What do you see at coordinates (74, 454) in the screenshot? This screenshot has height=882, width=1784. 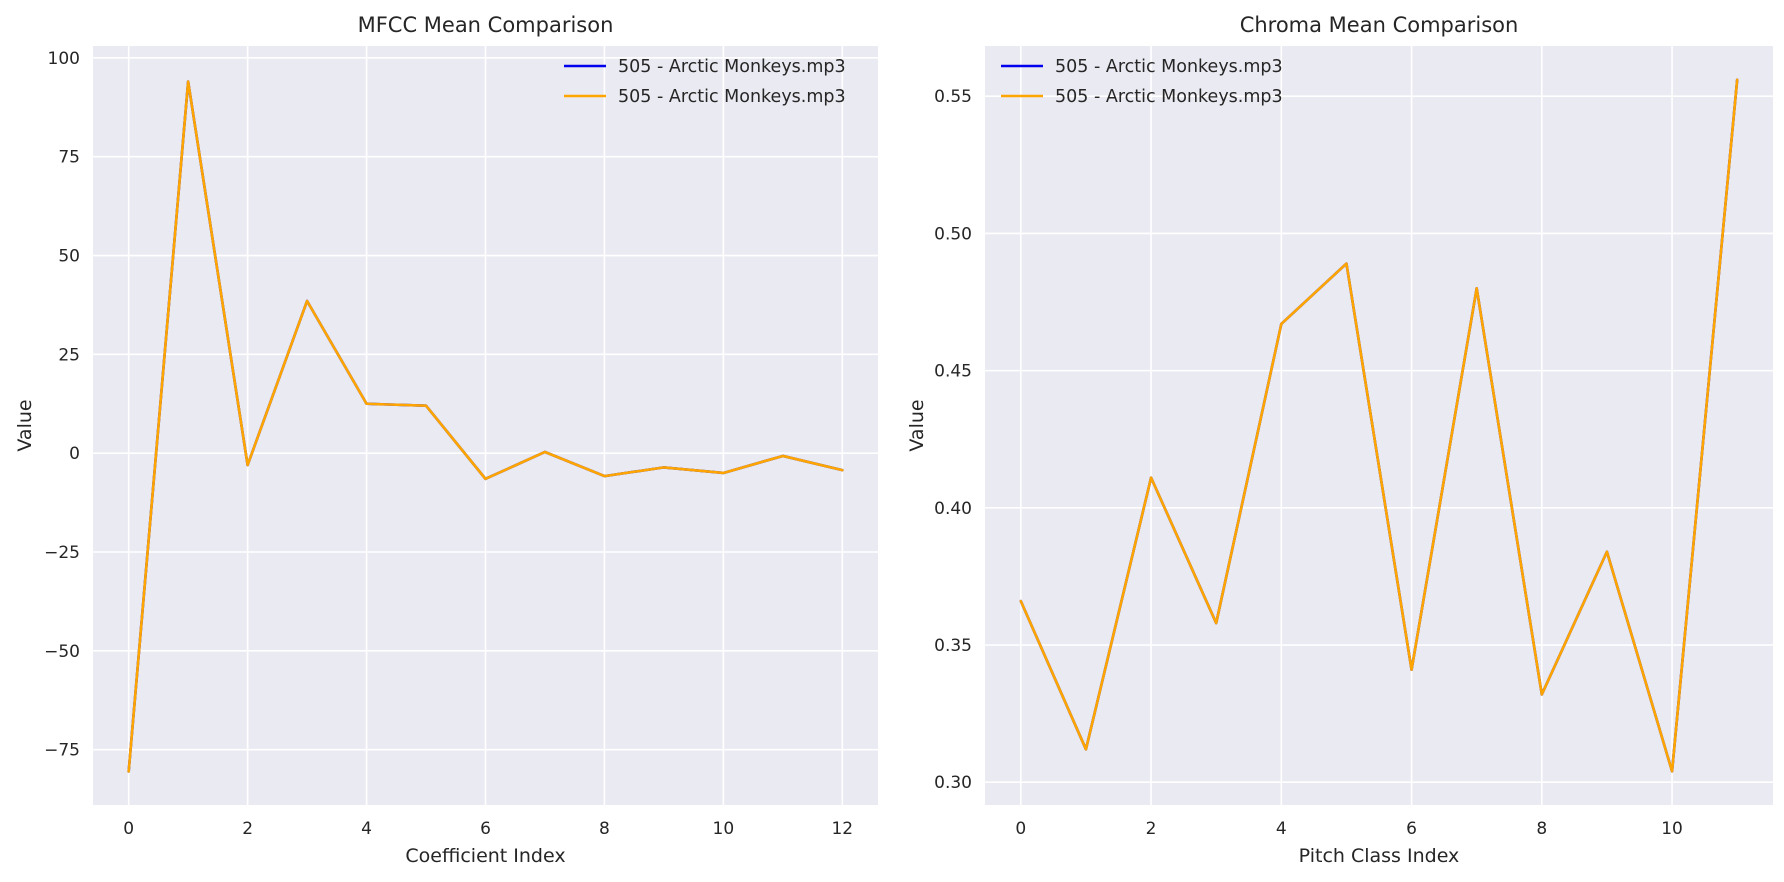 I see `y-tick-label: 0` at bounding box center [74, 454].